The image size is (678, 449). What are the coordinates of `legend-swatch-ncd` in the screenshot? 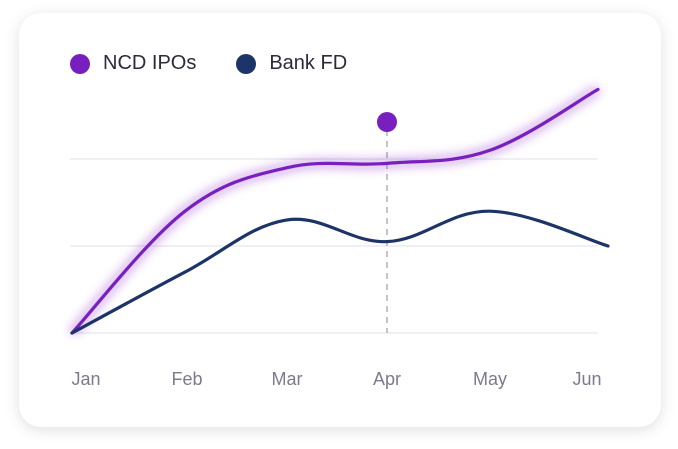 It's located at (80, 63).